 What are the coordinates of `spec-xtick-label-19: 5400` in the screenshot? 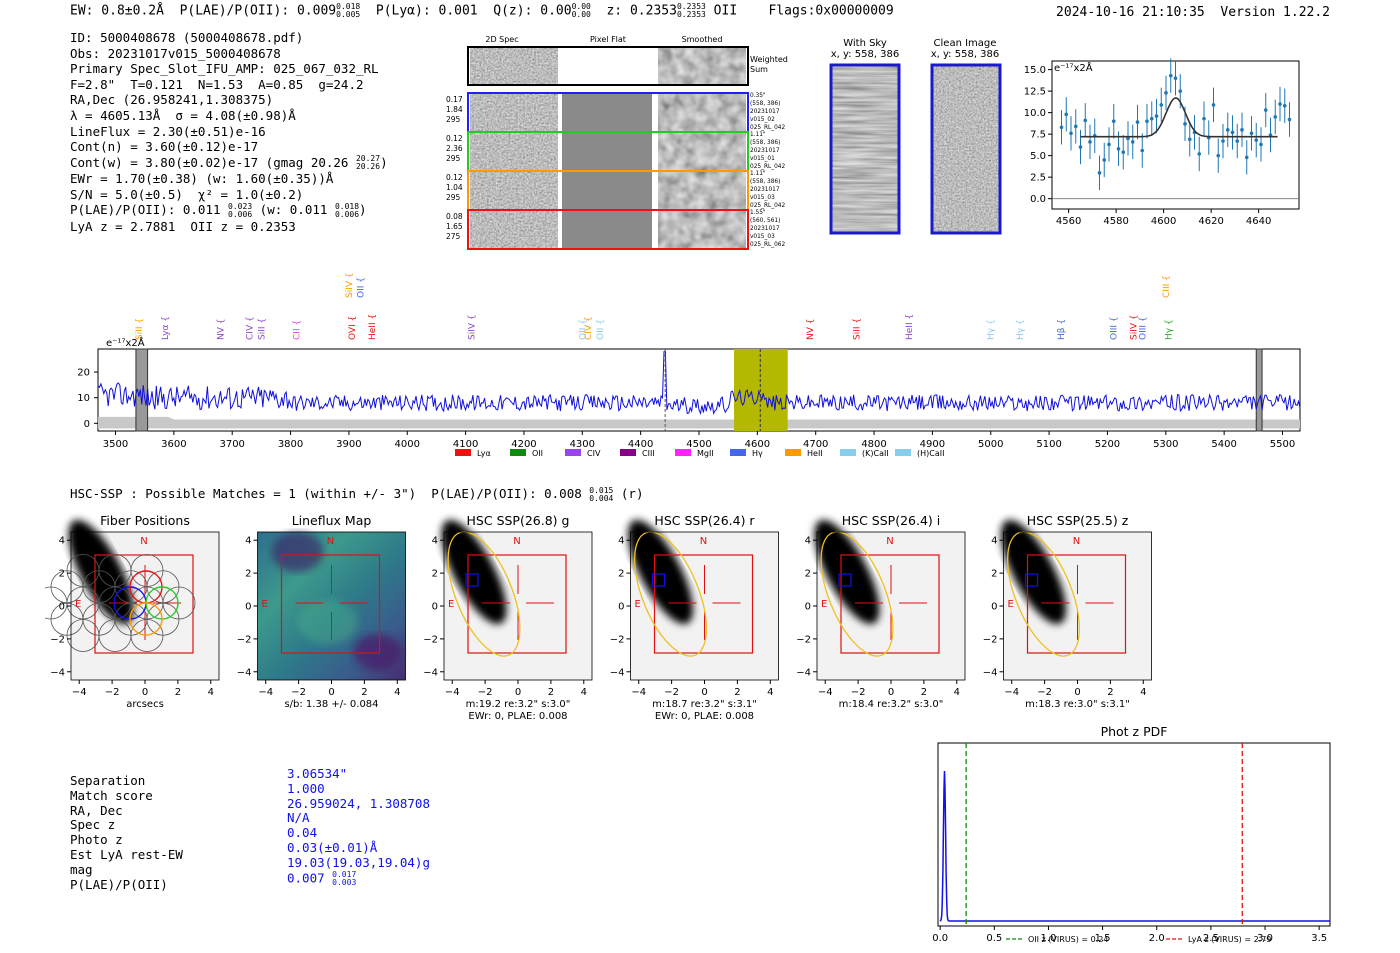 It's located at (1223, 444).